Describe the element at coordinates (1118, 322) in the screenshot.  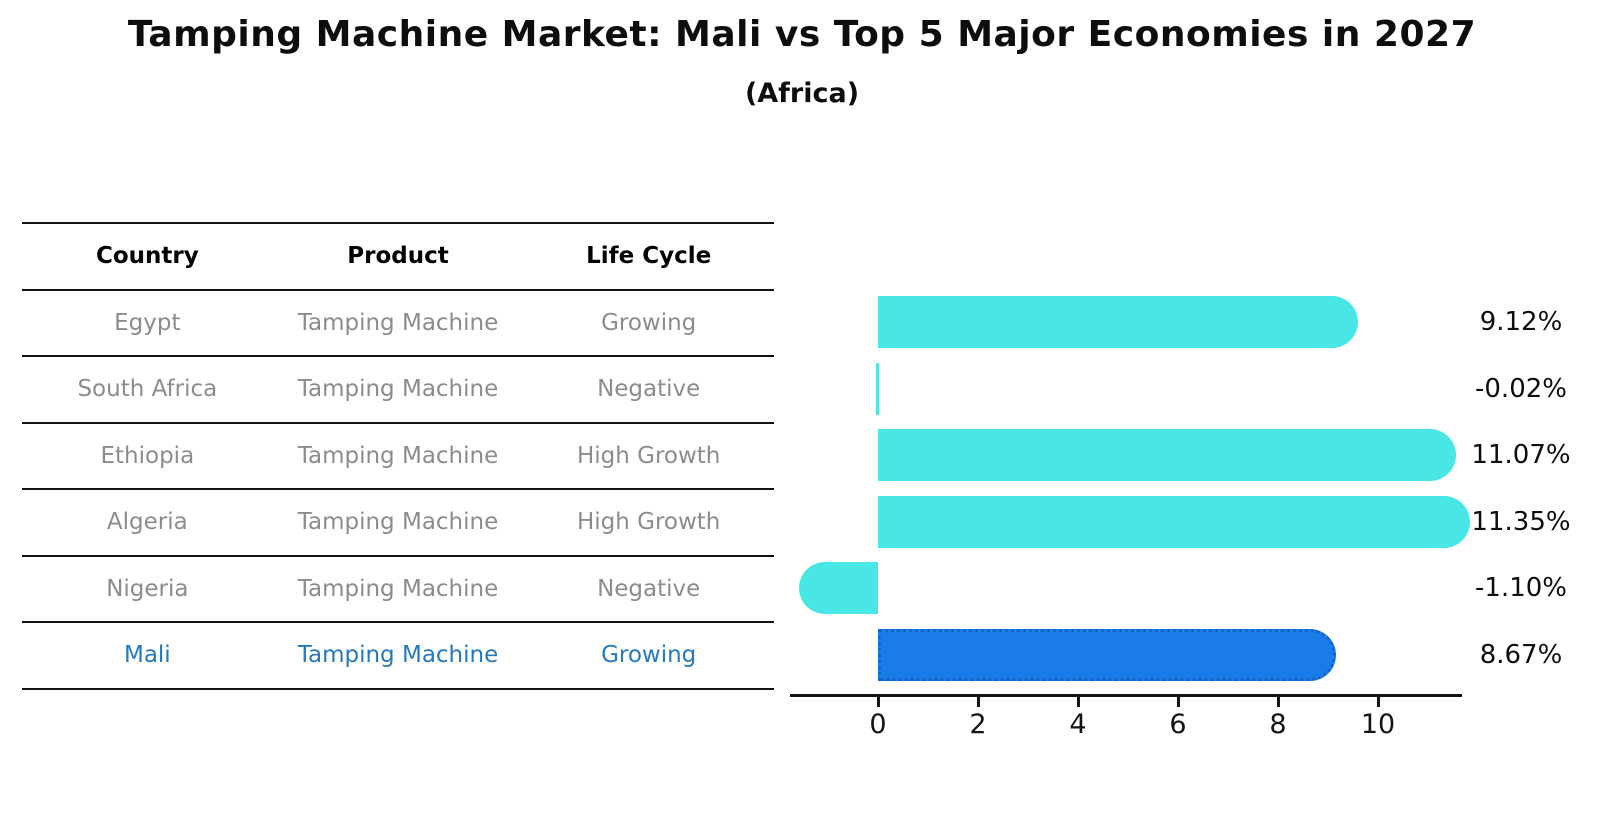
I see `bar-egypt` at that location.